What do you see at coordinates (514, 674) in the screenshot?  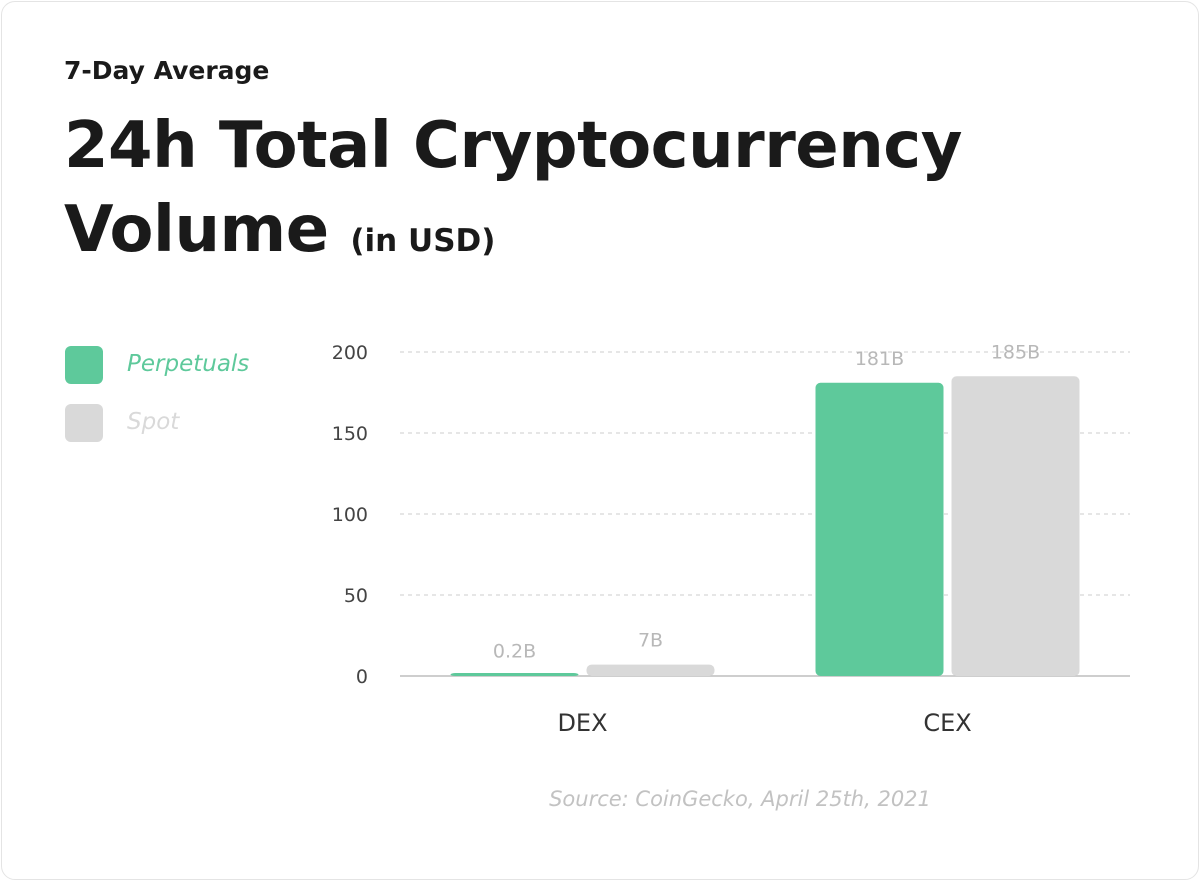 I see `bar-perpetuals-dex` at bounding box center [514, 674].